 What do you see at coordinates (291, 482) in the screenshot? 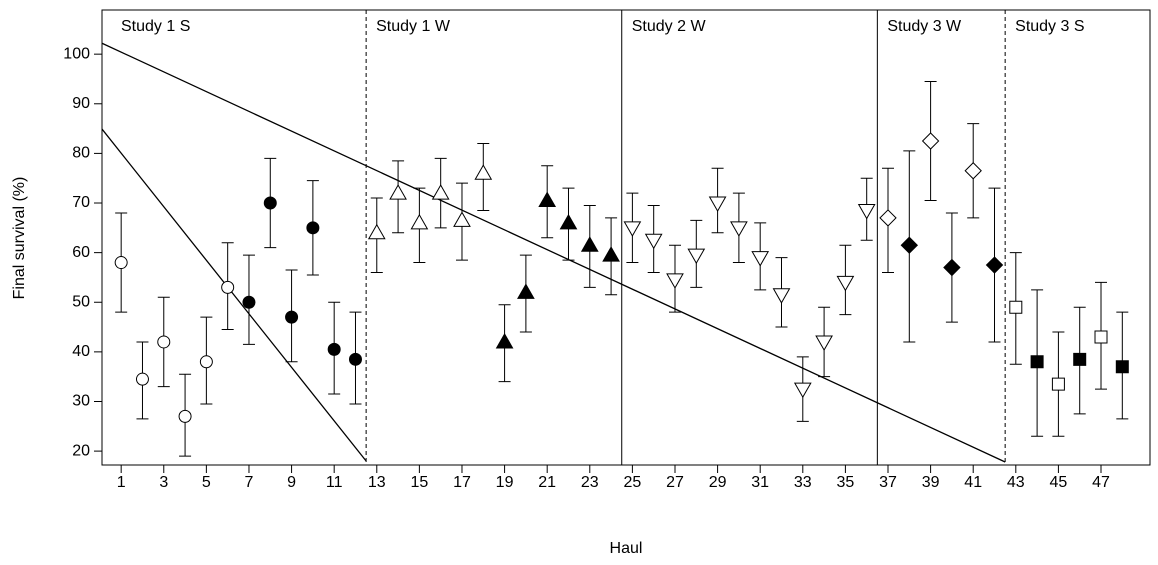
I see `x-tick-label: 9` at bounding box center [291, 482].